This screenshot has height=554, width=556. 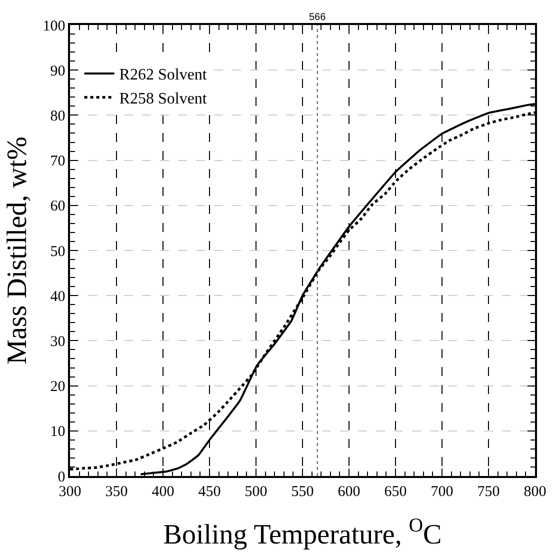 I want to click on y-tick-label: 90, so click(x=58, y=71).